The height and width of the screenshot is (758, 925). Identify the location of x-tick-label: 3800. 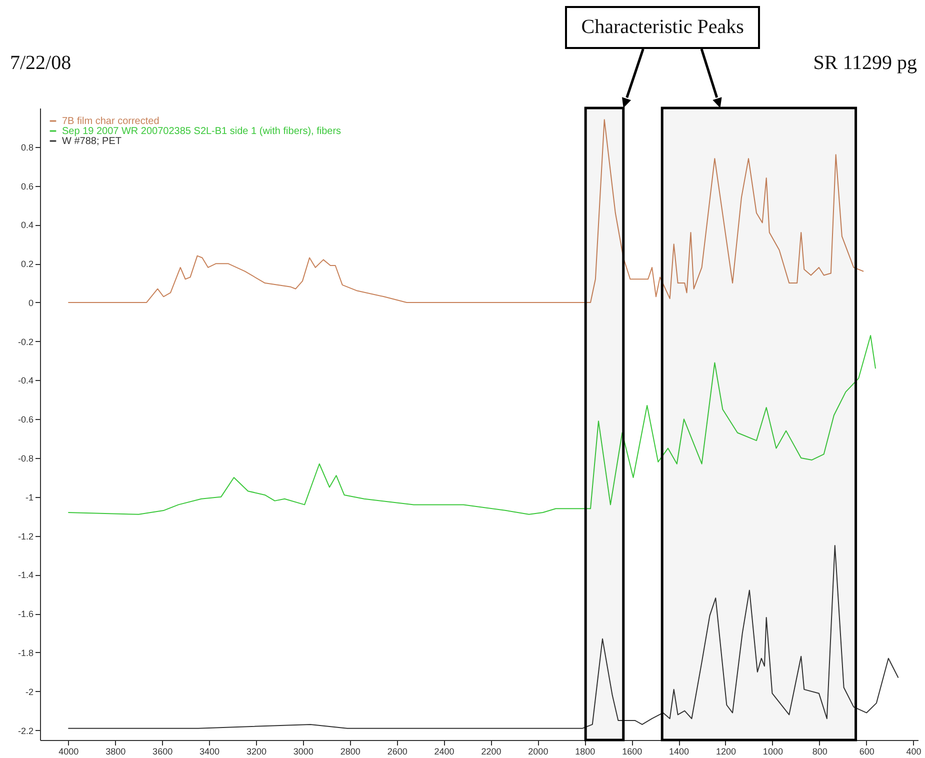
(116, 751).